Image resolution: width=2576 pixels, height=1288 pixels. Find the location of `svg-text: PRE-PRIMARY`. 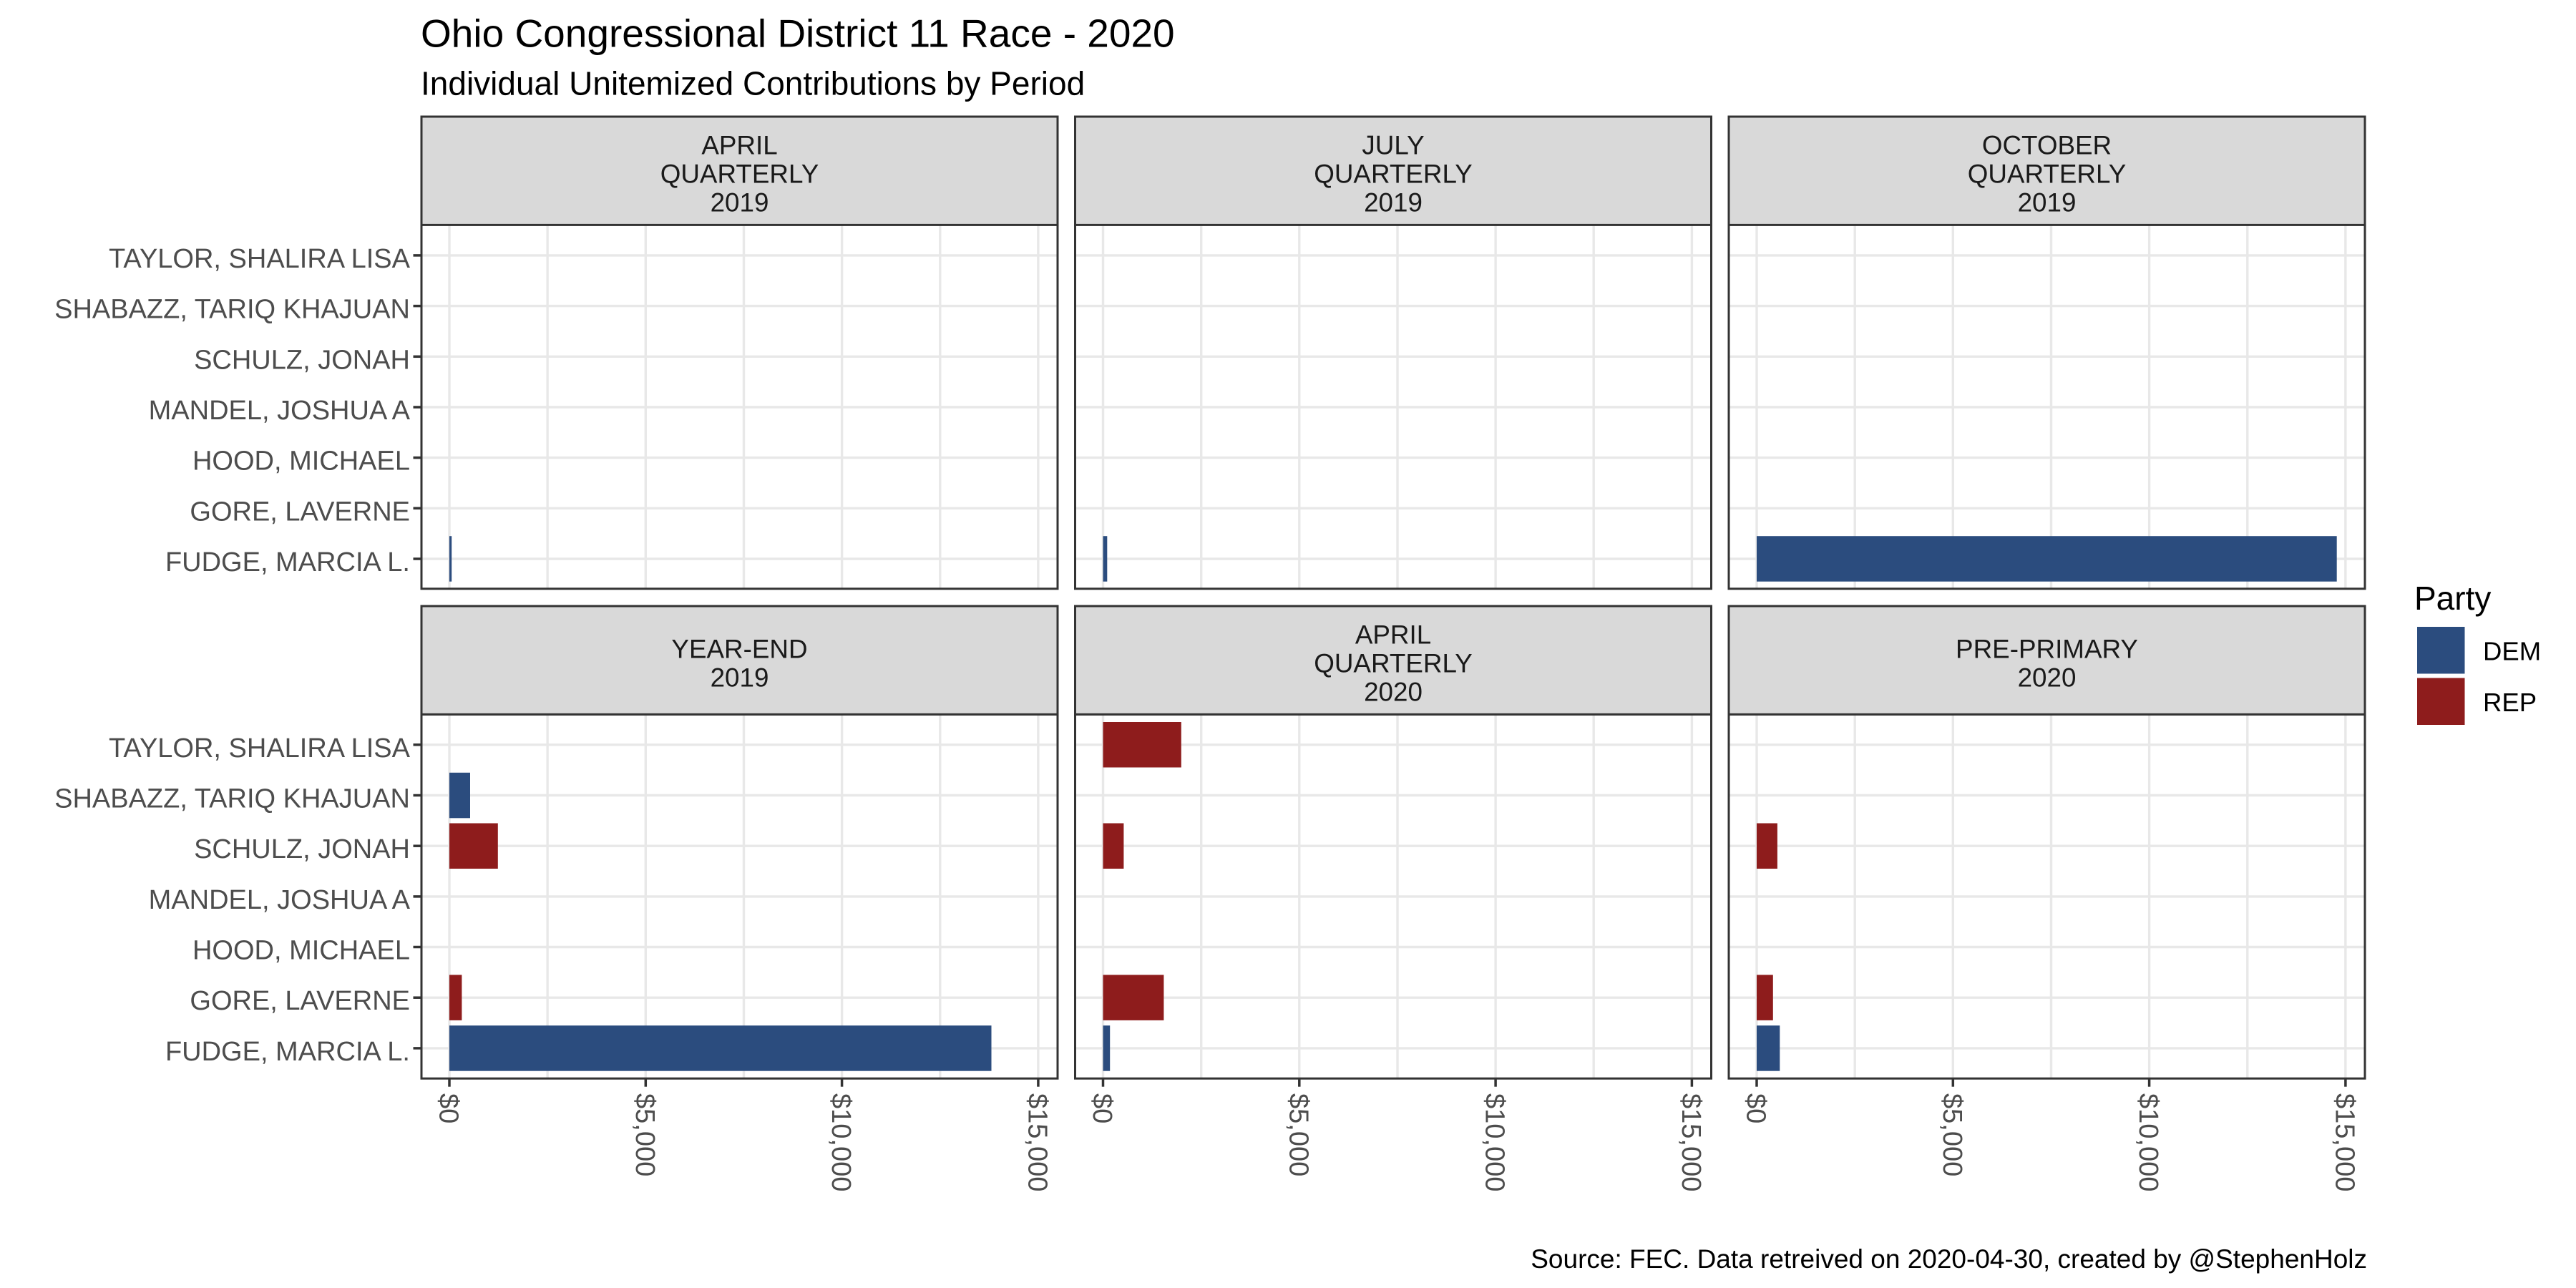

svg-text: PRE-PRIMARY is located at coordinates (2047, 649).